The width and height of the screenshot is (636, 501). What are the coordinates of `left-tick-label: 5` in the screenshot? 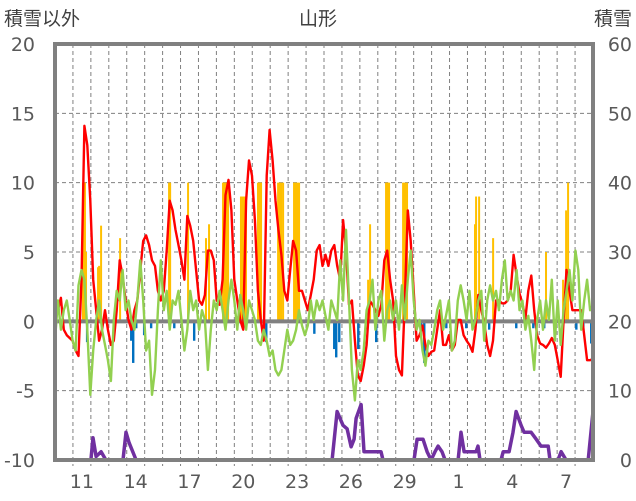 It's located at (29, 253).